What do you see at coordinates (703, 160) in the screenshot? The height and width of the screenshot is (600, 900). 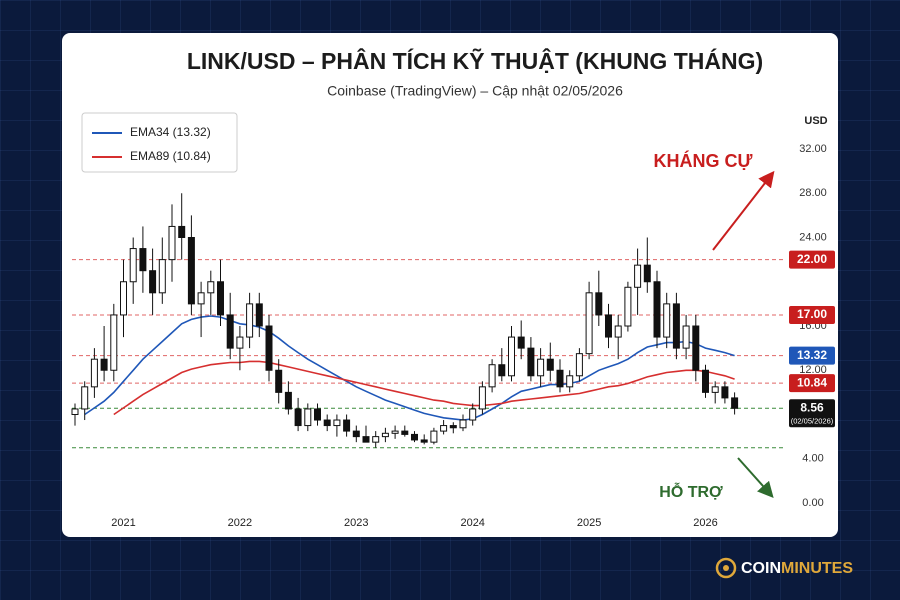 I see `resistance-label: KHÁNG CỰ` at bounding box center [703, 160].